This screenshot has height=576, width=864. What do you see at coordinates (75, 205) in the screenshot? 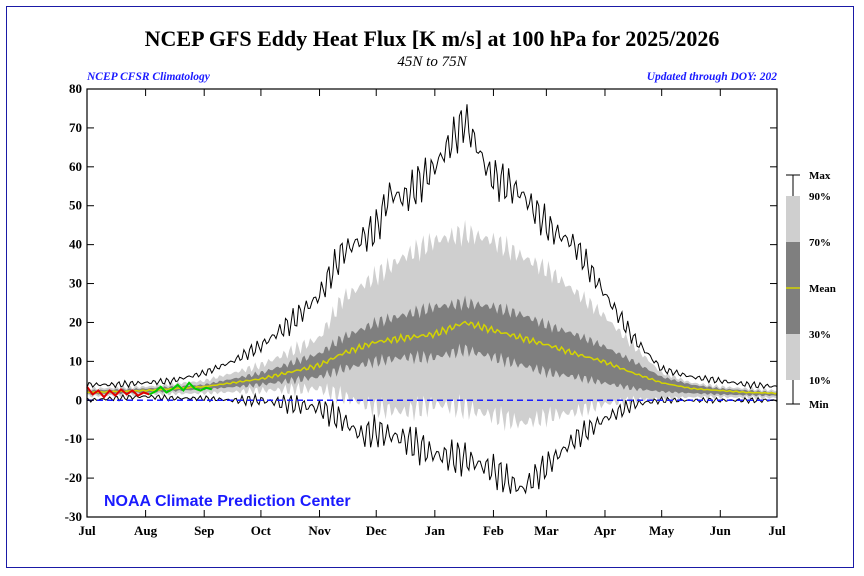
I see `y-tick-label: 50` at bounding box center [75, 205].